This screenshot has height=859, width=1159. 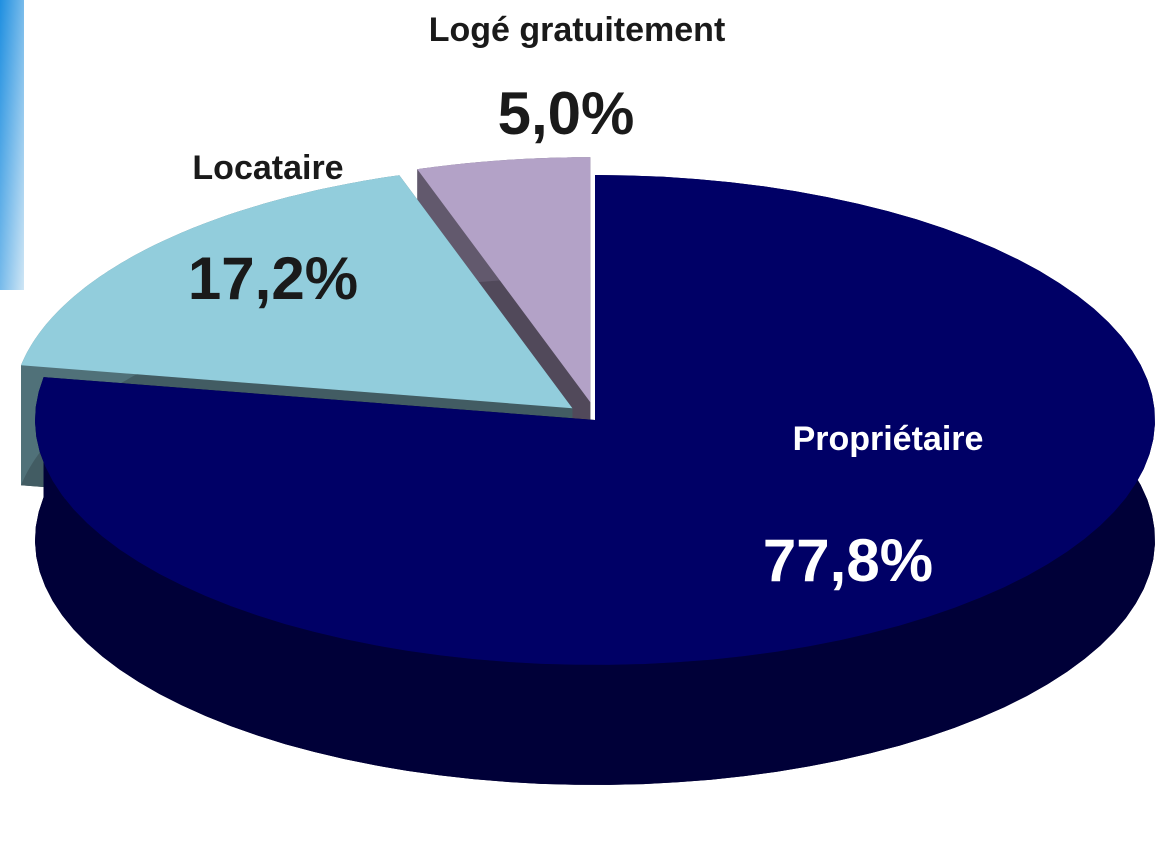 What do you see at coordinates (566, 113) in the screenshot?
I see `value-label: 5,0%` at bounding box center [566, 113].